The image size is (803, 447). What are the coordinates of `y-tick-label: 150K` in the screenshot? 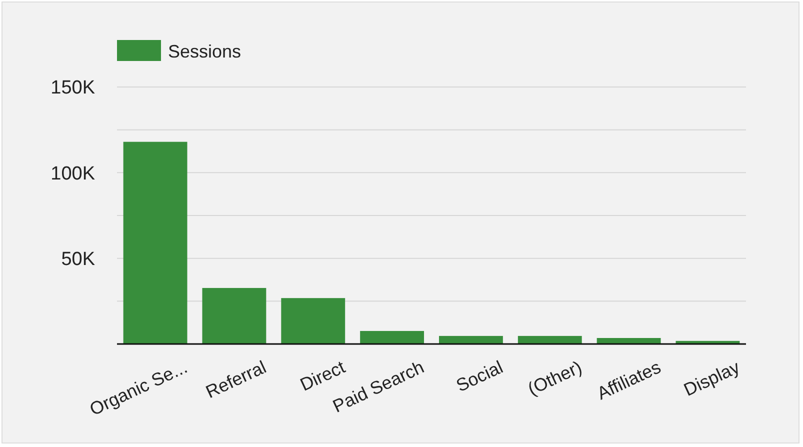 It's located at (73, 88).